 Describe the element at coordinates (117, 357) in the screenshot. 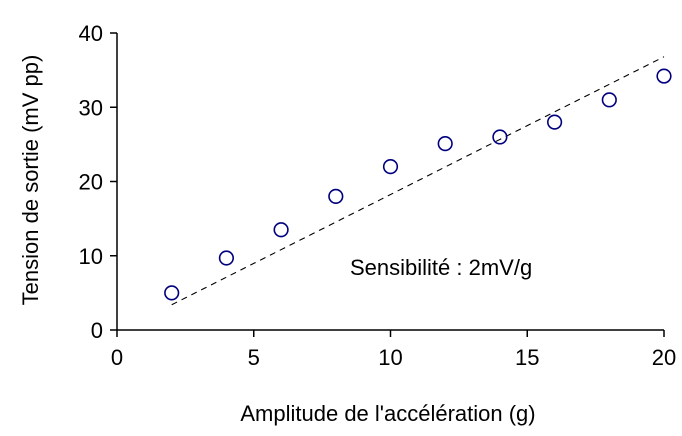

I see `x-tick-label: 0` at that location.